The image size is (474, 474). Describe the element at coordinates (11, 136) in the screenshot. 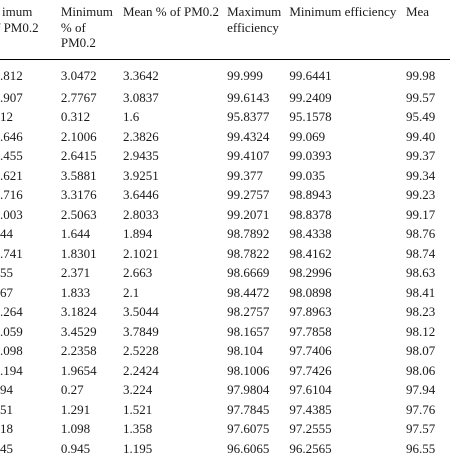

I see `table-cell: .646` at that location.